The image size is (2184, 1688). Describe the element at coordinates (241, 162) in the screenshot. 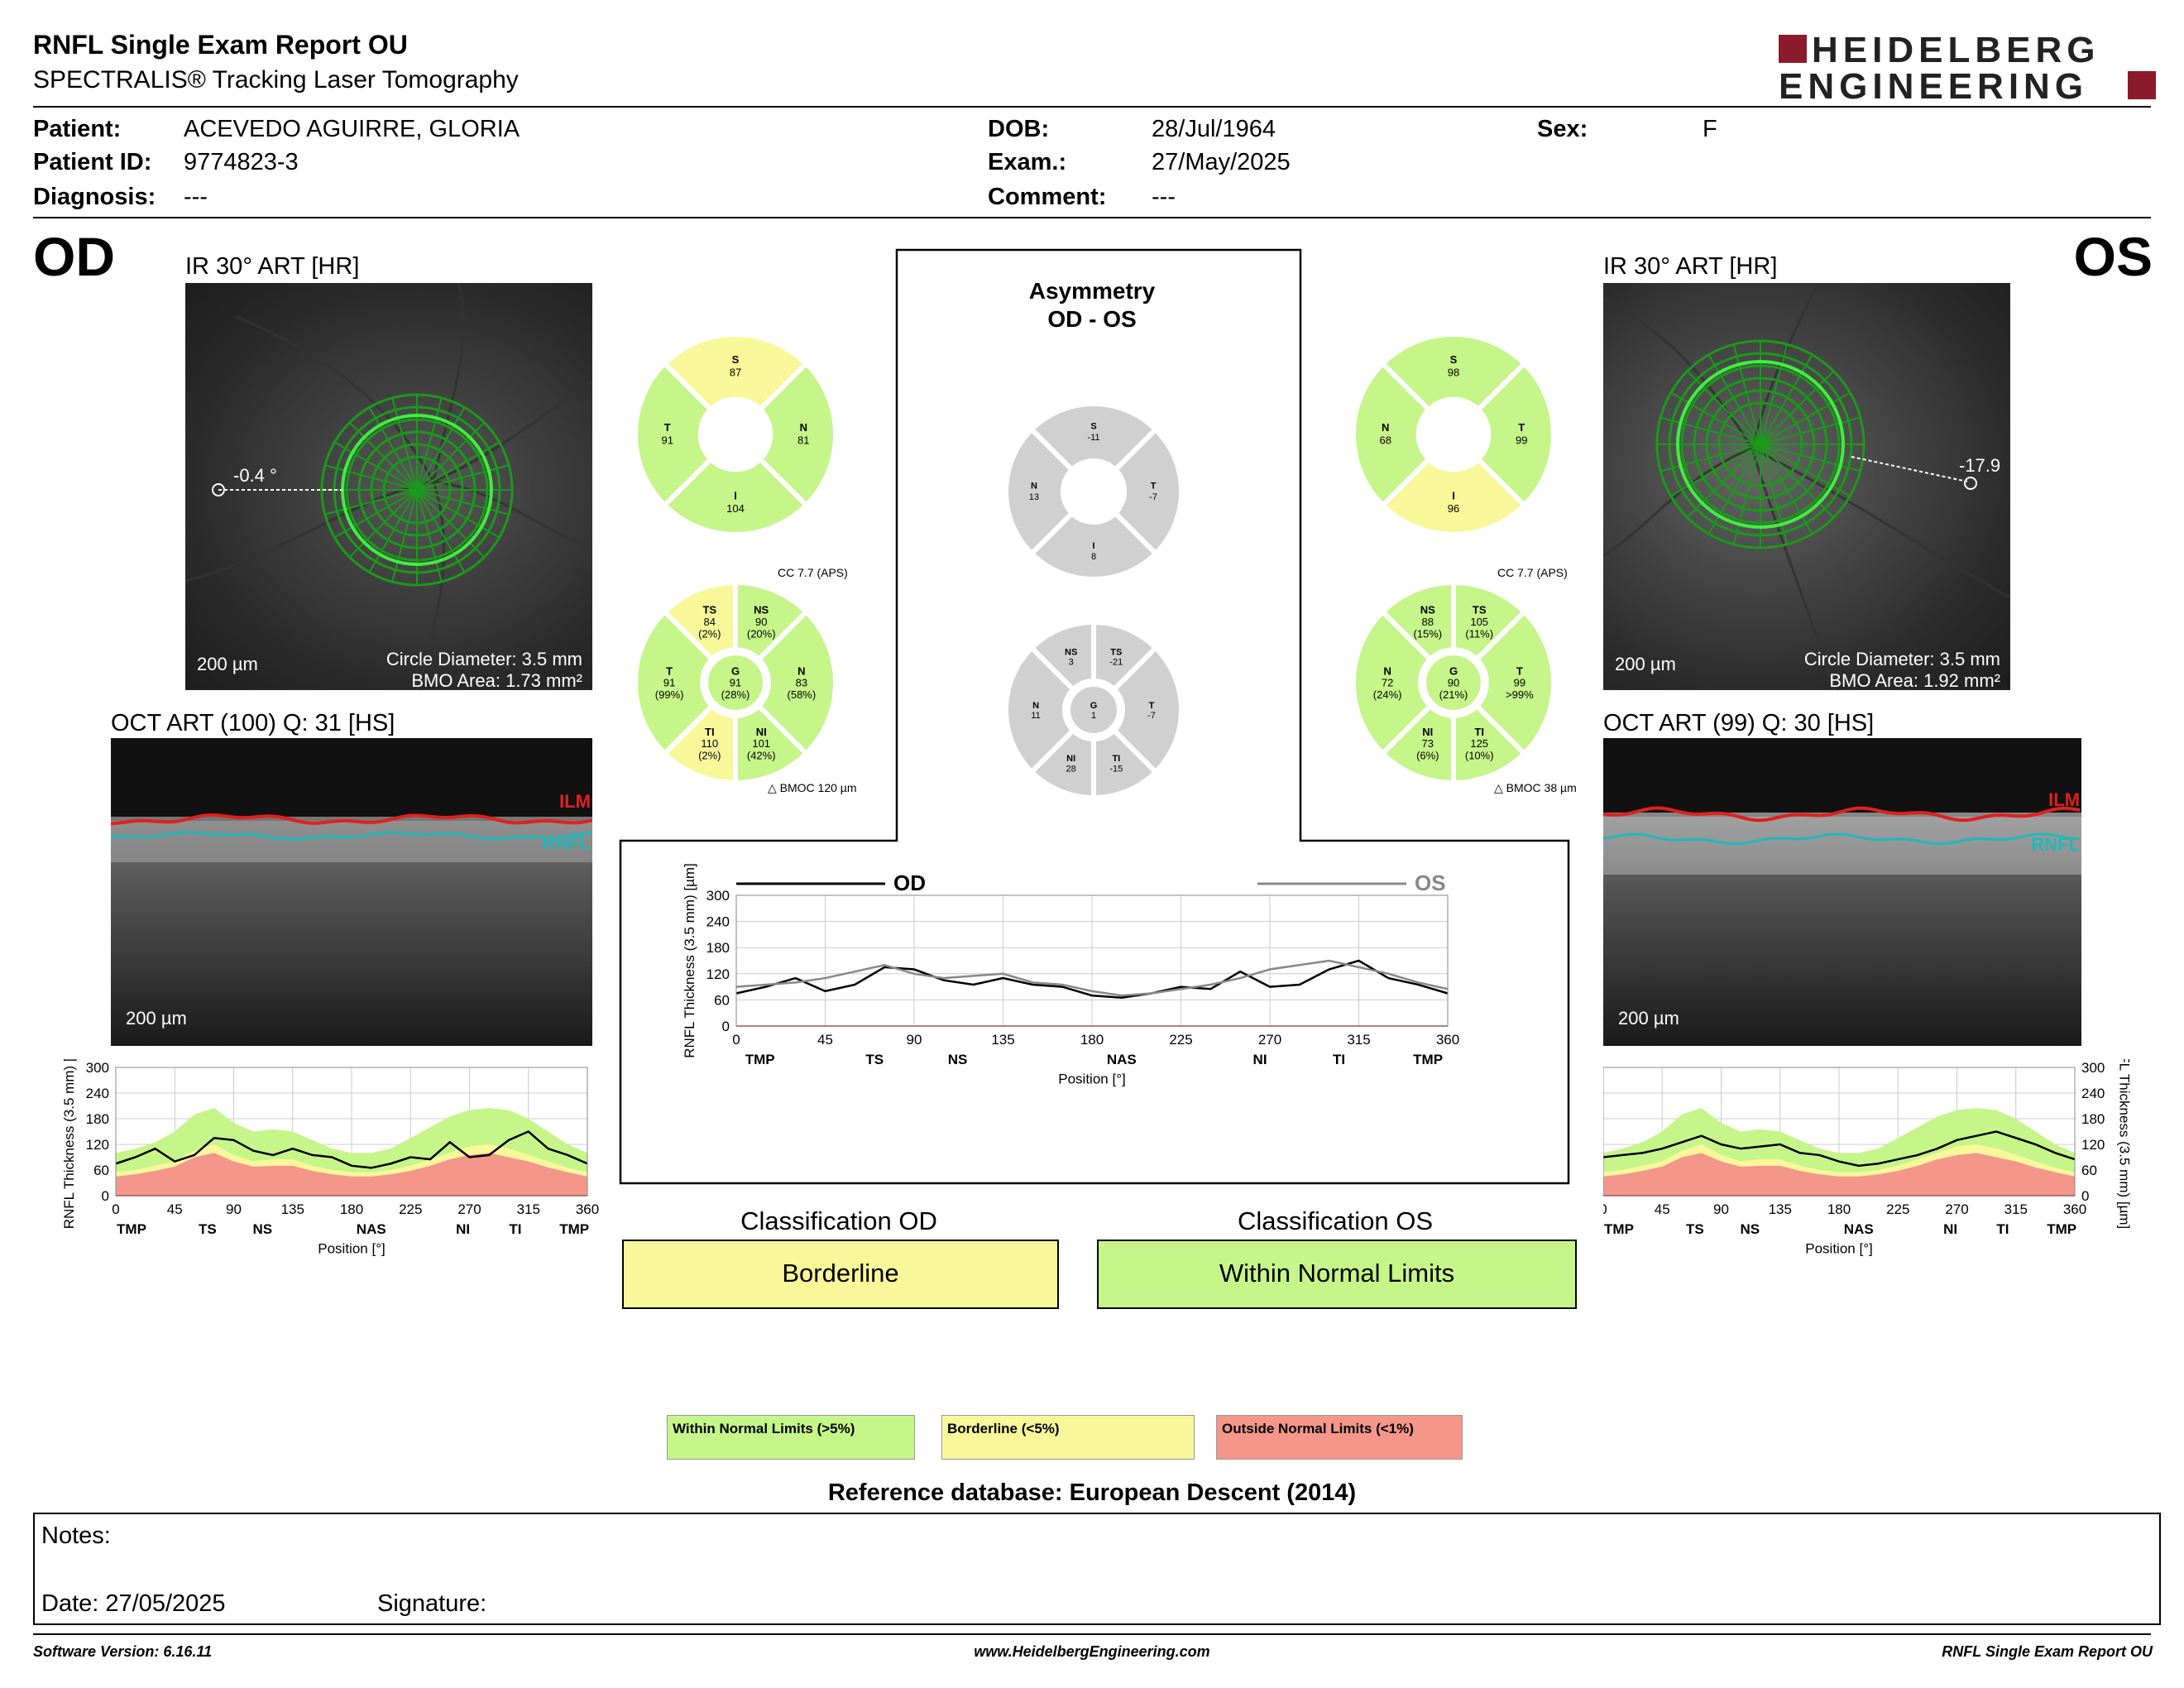

I see `patient-id: 9774823-3` at that location.